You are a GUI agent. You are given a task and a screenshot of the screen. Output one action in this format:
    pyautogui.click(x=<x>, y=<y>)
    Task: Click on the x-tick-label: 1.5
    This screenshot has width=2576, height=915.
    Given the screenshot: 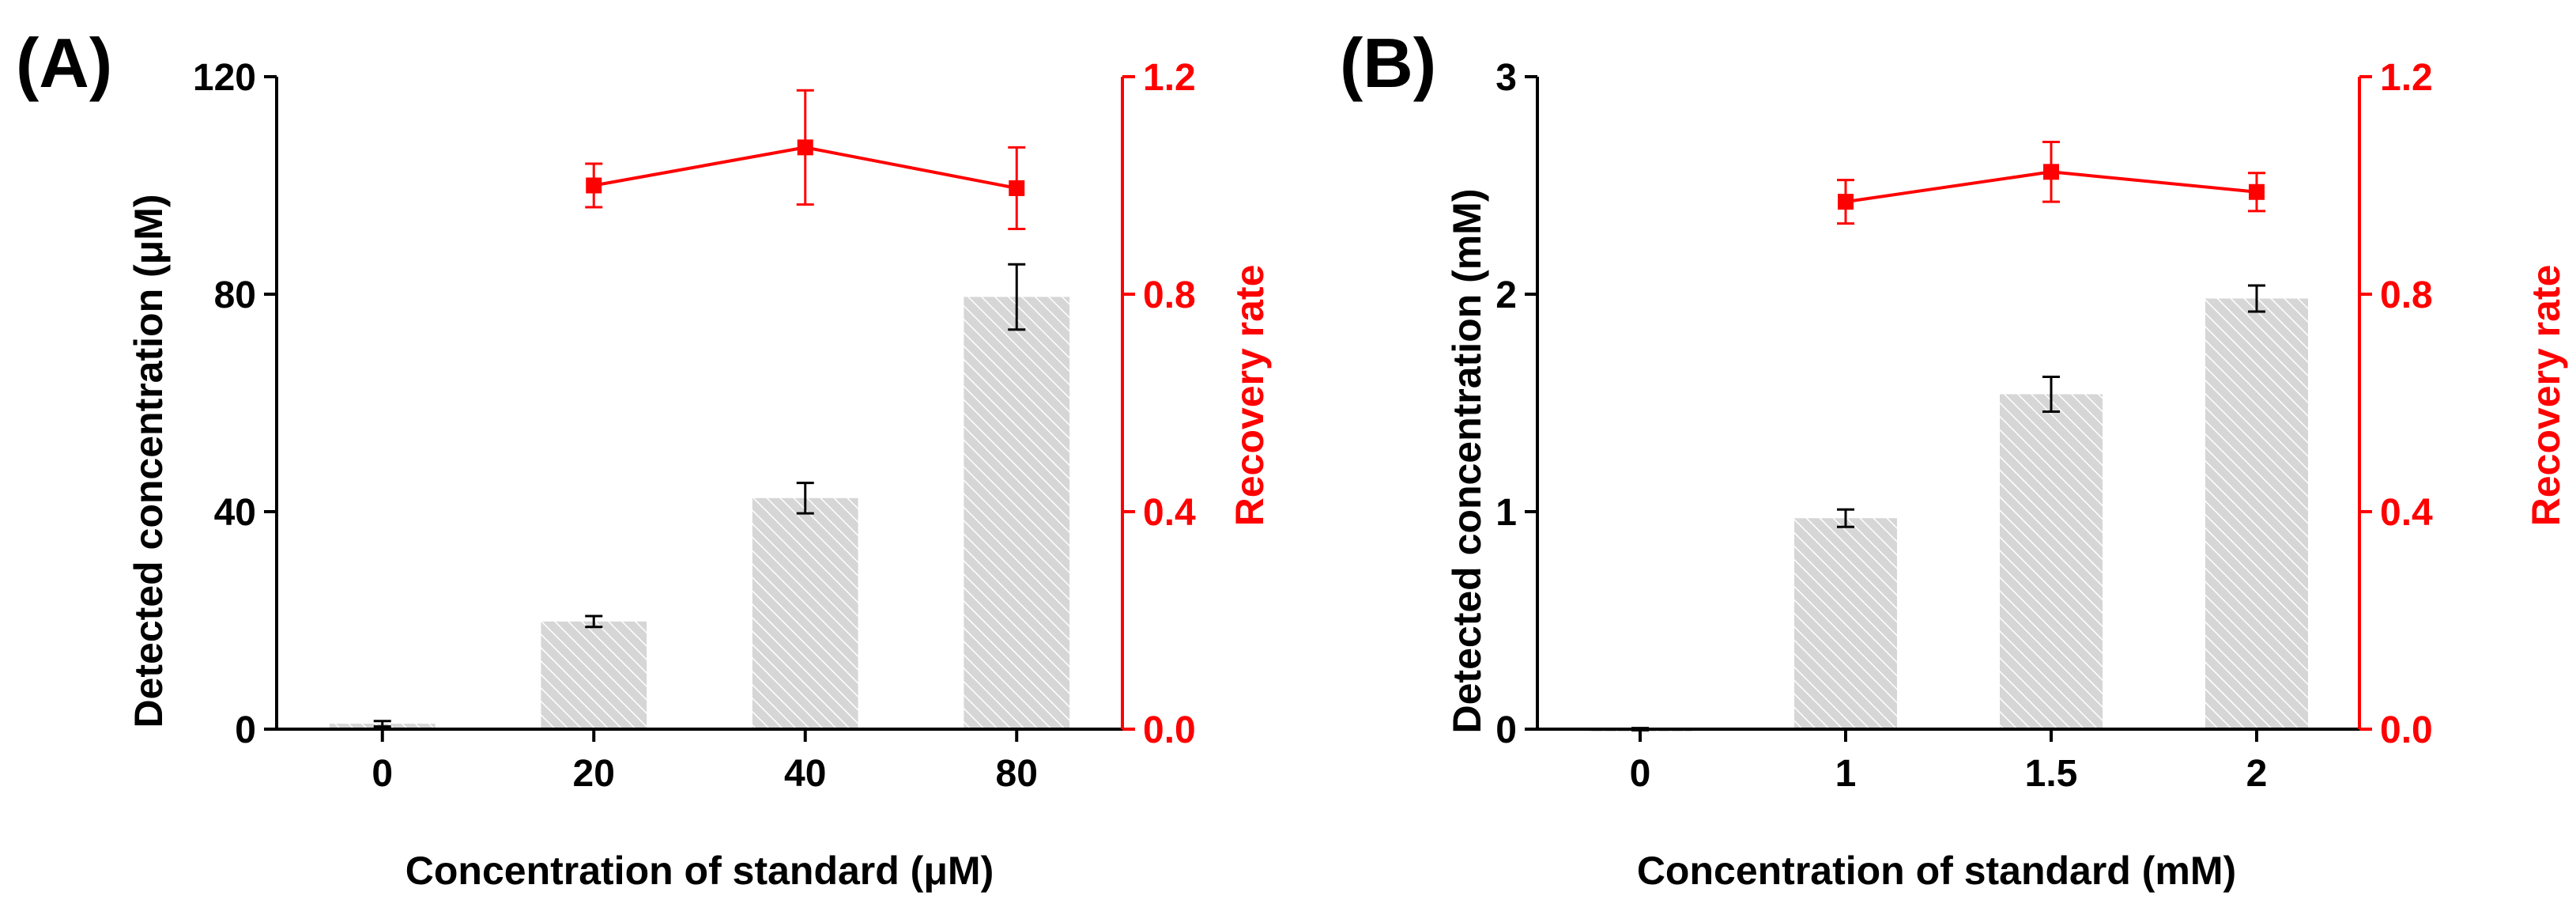 What is the action you would take?
    pyautogui.click(x=2051, y=774)
    